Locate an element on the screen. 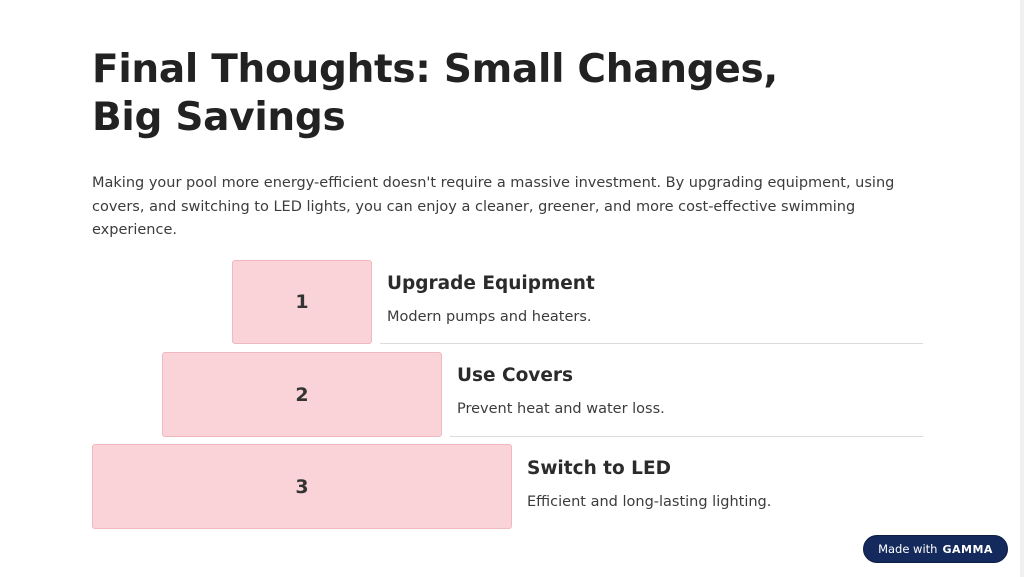 This screenshot has width=1024, height=577. step-3-description: Efficient and long-lasting lighting. is located at coordinates (649, 502).